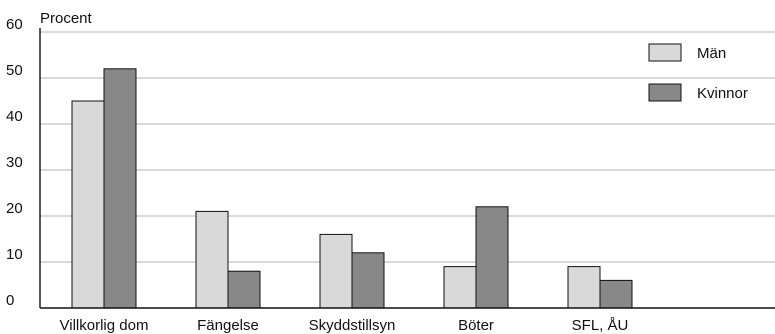 The image size is (775, 334). What do you see at coordinates (10, 300) in the screenshot?
I see `y-tick-label: 0` at bounding box center [10, 300].